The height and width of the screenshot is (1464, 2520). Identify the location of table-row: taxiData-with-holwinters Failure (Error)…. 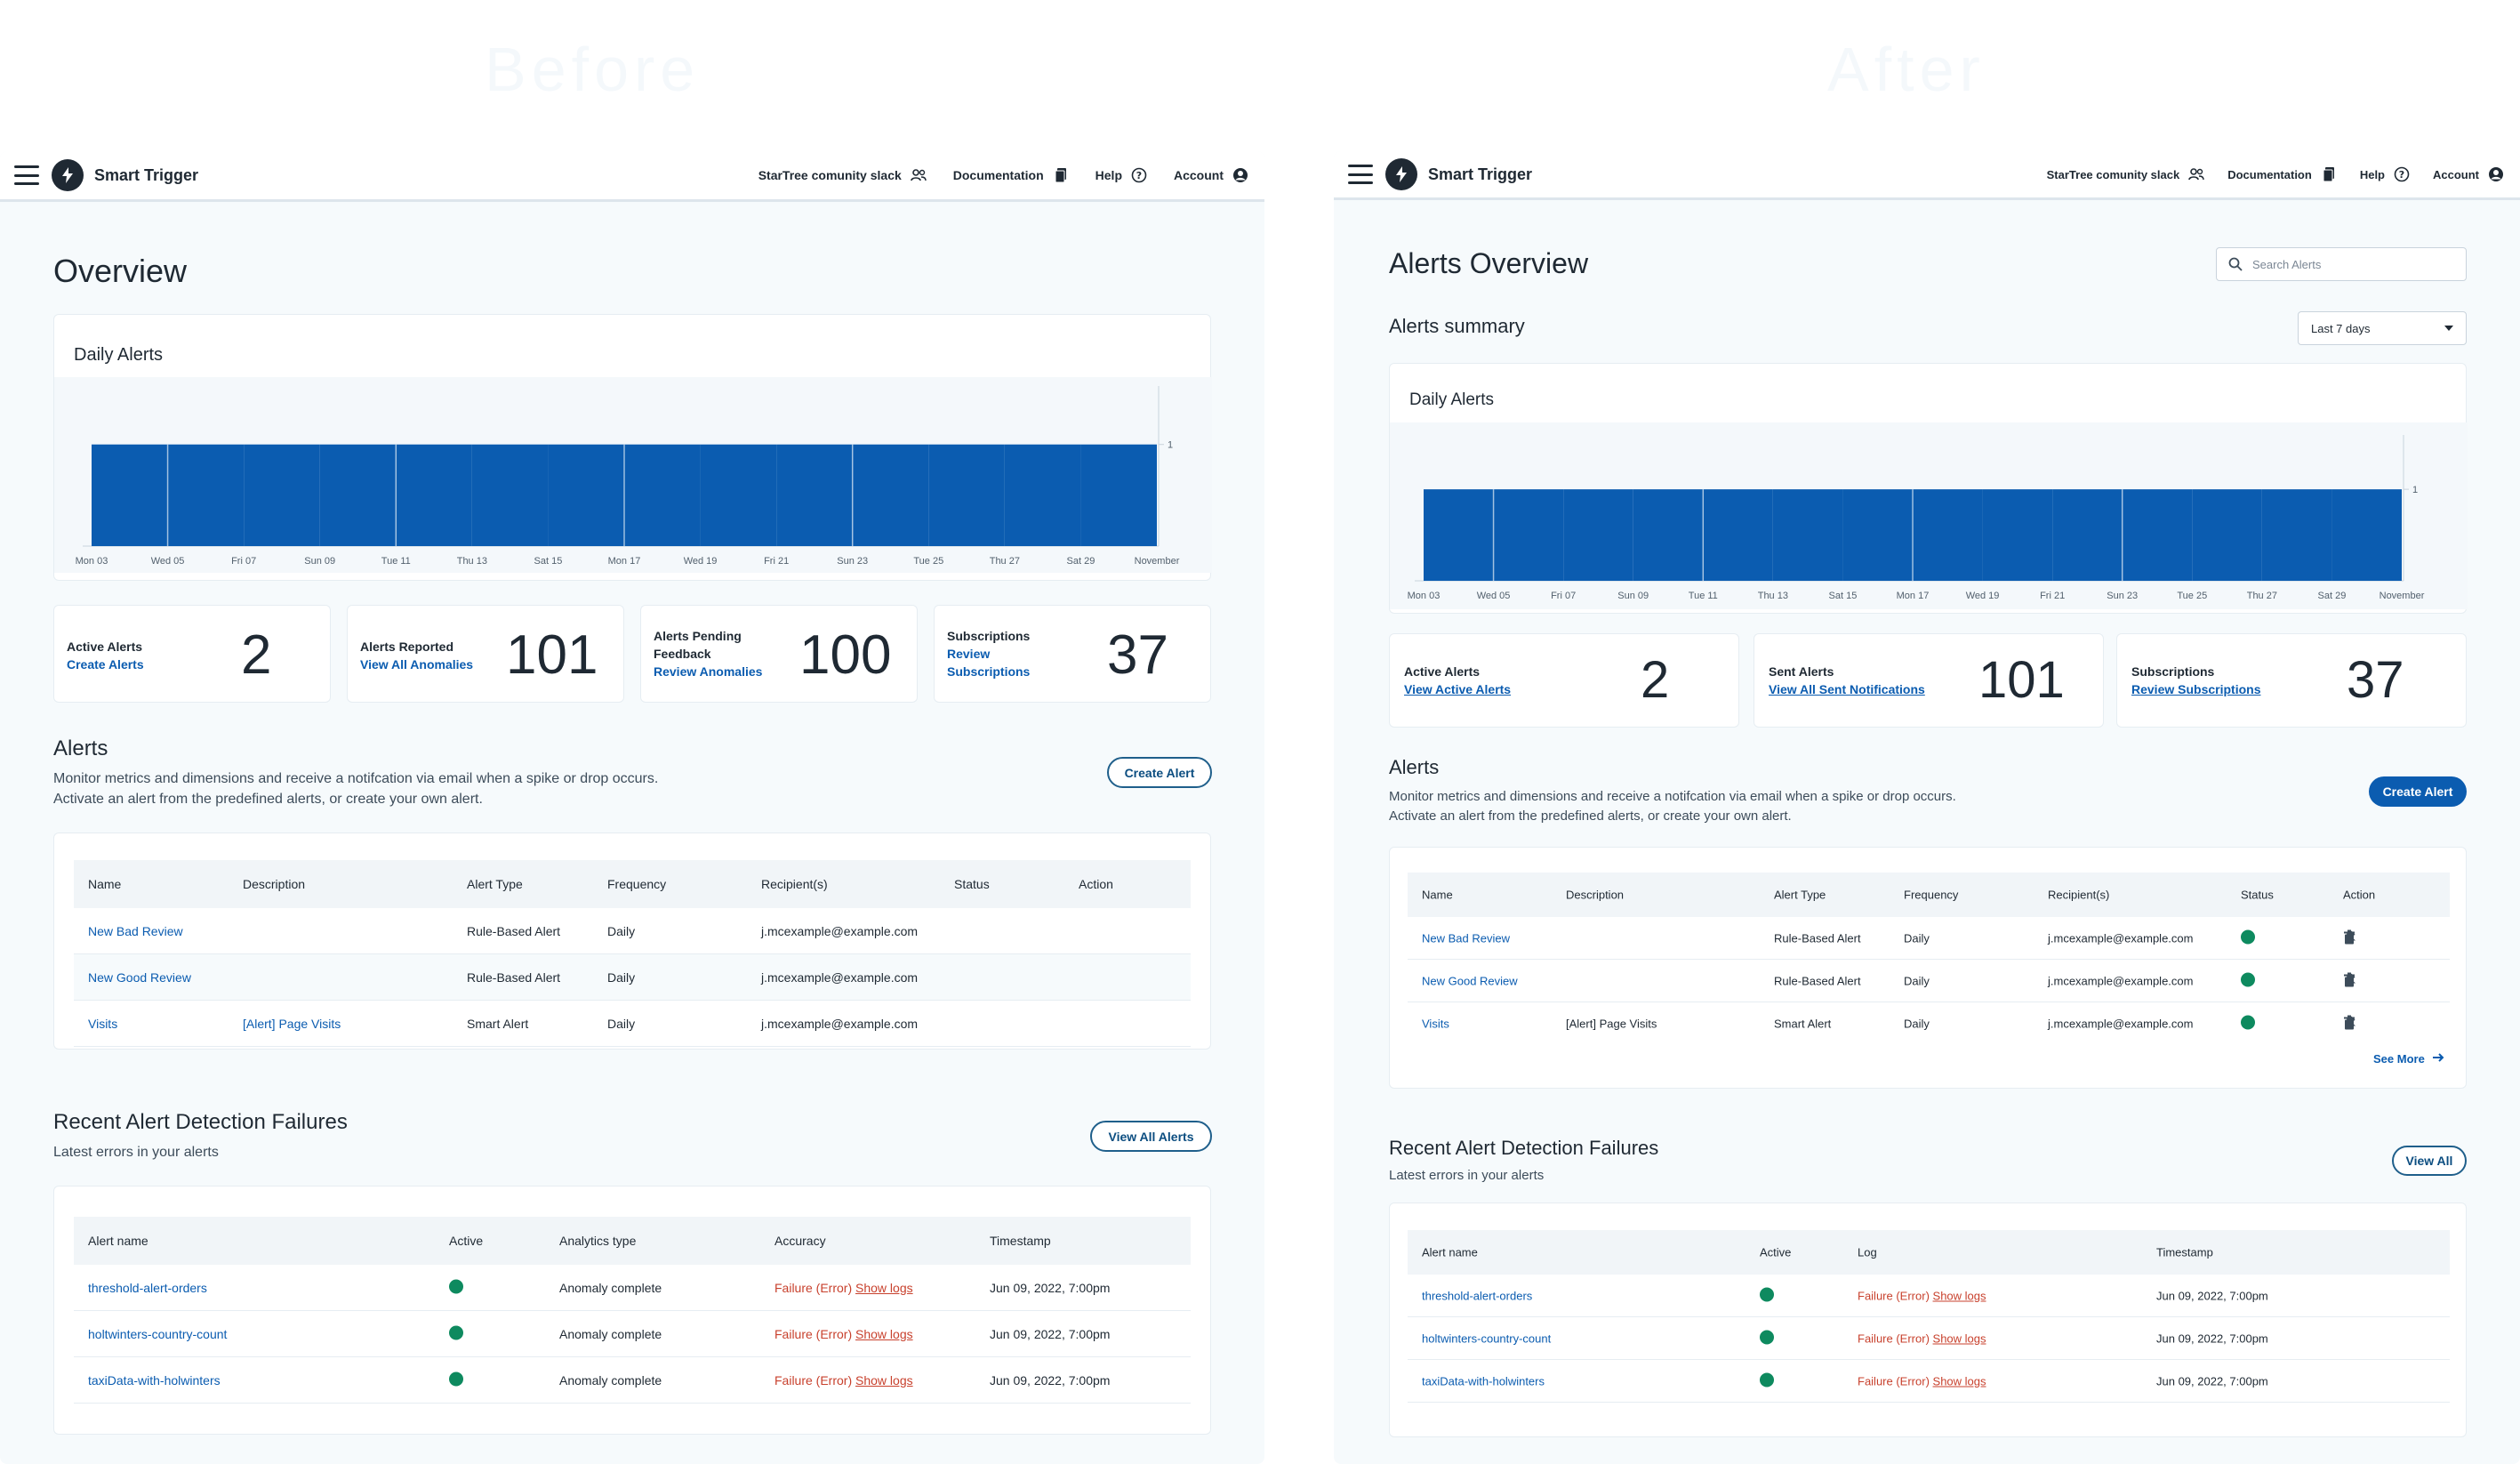
(1929, 1382).